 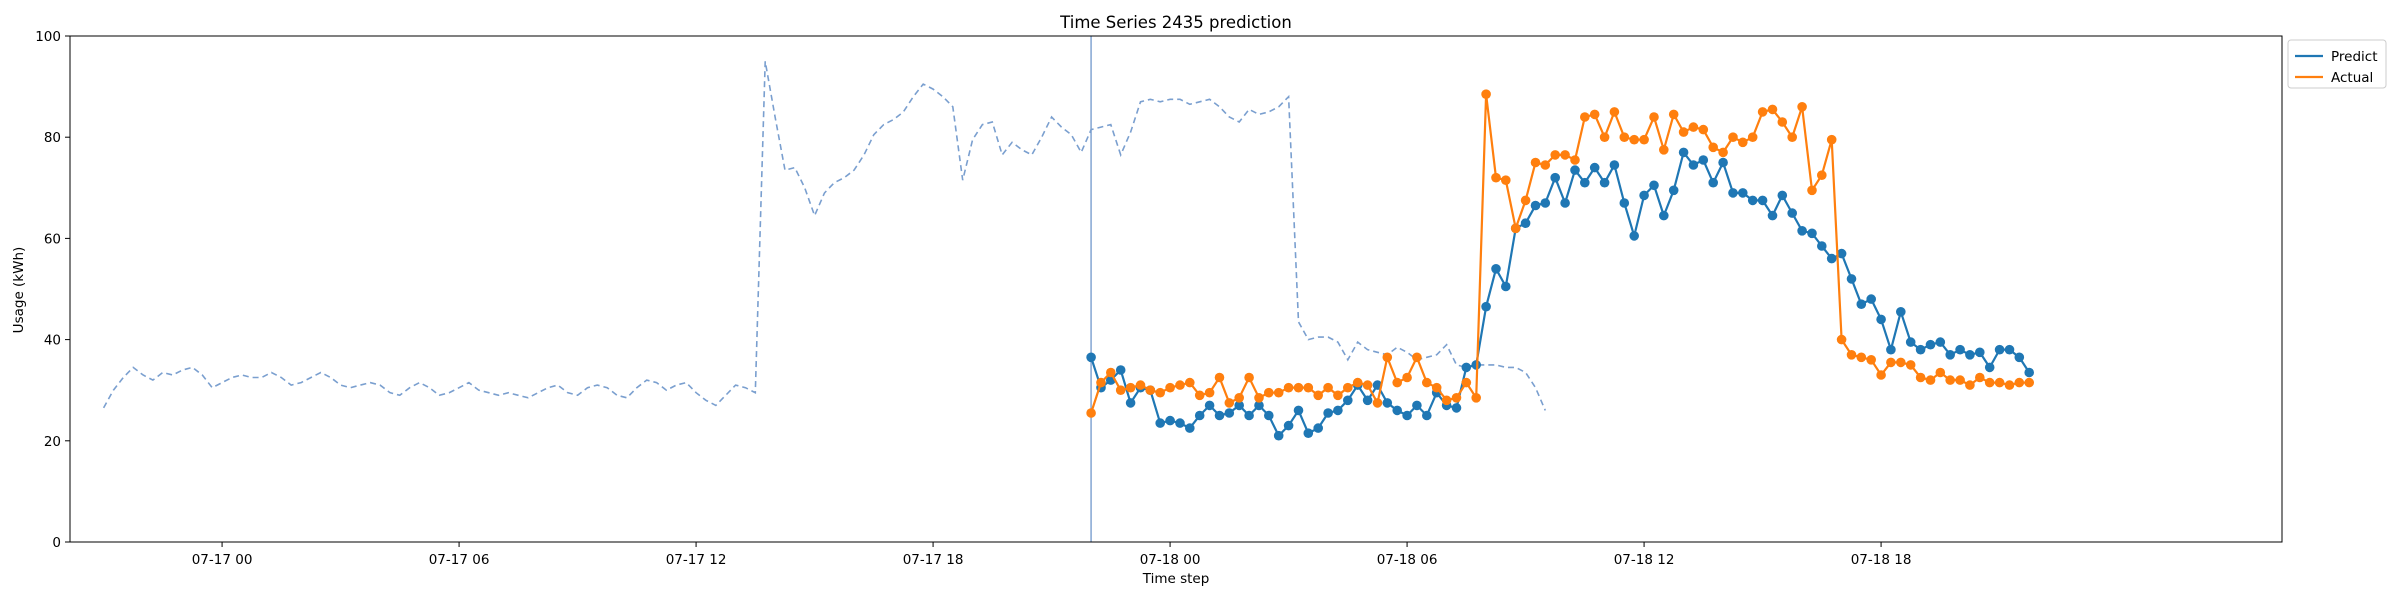 What do you see at coordinates (459, 560) in the screenshot?
I see `x-tick-label: 07-17 06` at bounding box center [459, 560].